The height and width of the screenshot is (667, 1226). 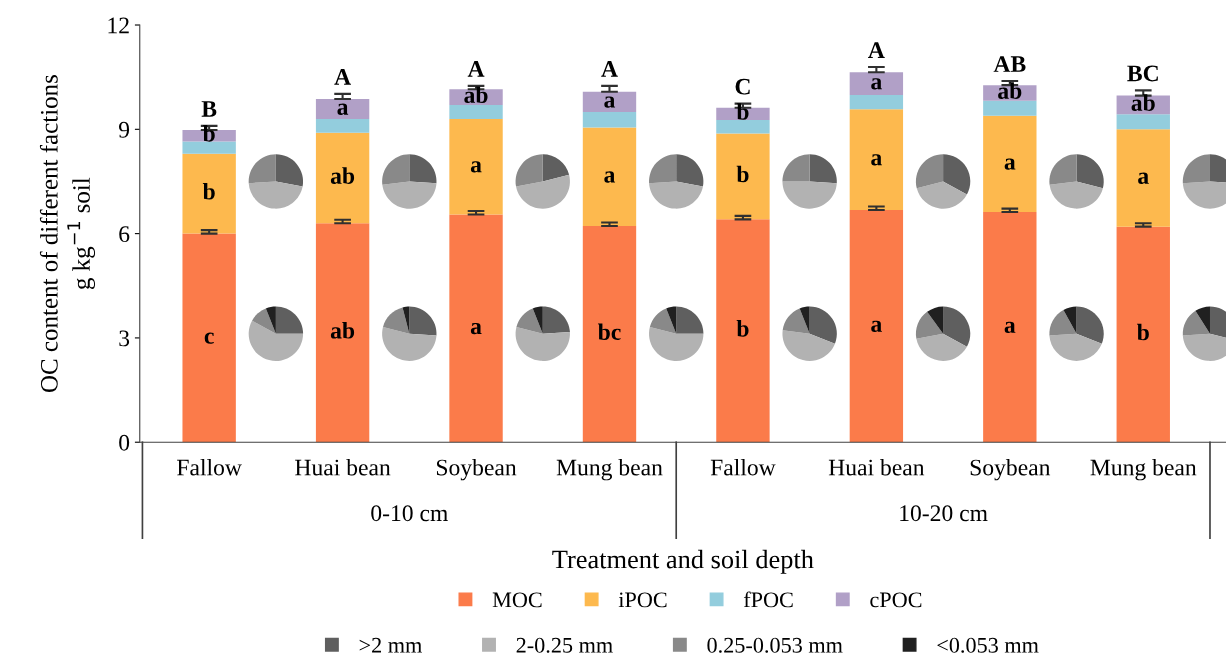 What do you see at coordinates (118, 25) in the screenshot?
I see `y-tick-label: 12` at bounding box center [118, 25].